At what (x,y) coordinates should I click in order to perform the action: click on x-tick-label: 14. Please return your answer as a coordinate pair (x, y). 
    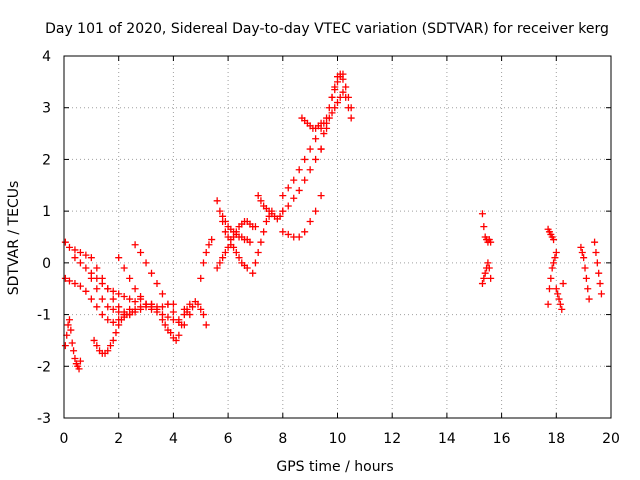
    Looking at the image, I should click on (447, 439).